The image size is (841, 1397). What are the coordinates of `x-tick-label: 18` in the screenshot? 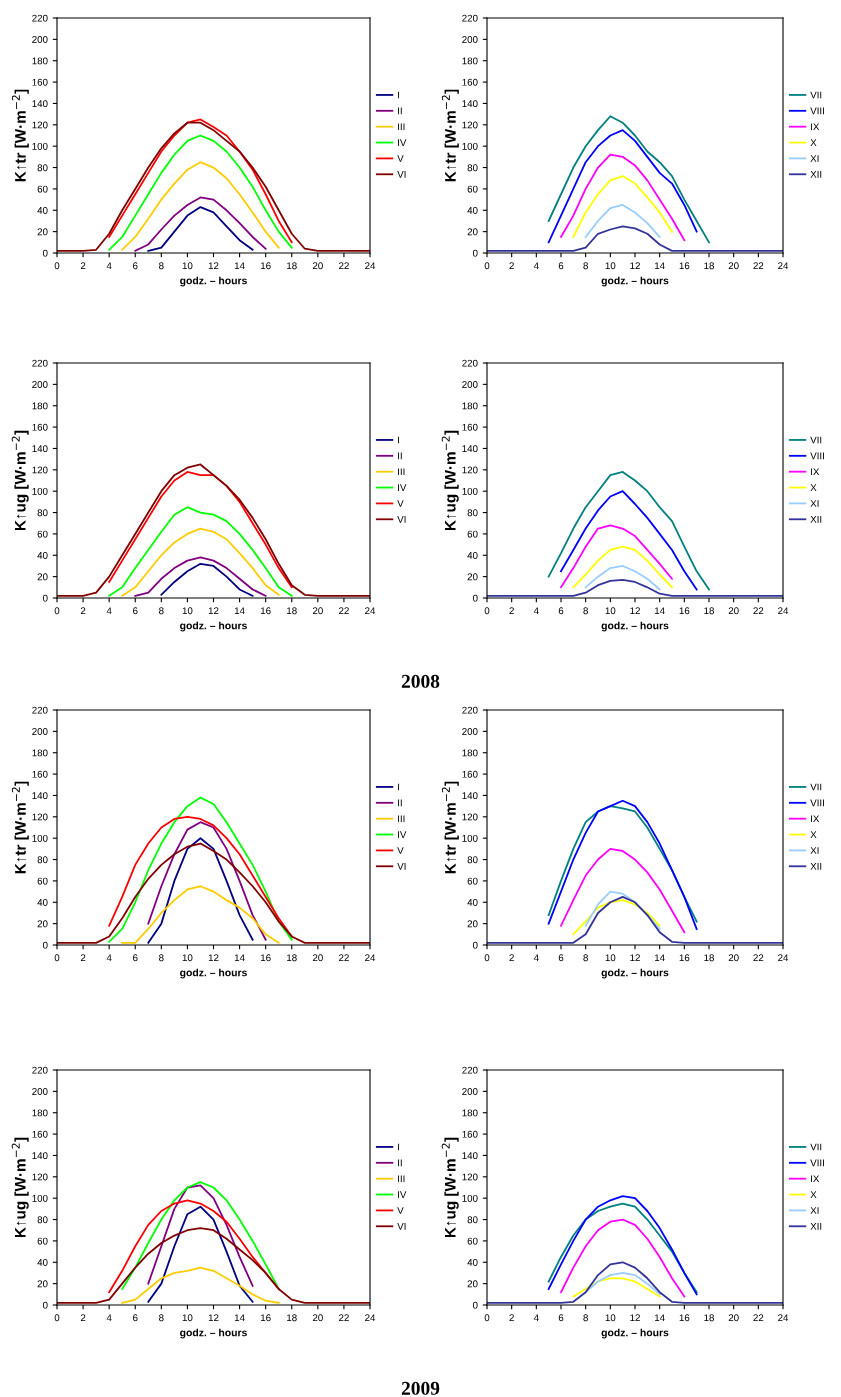 It's located at (709, 958).